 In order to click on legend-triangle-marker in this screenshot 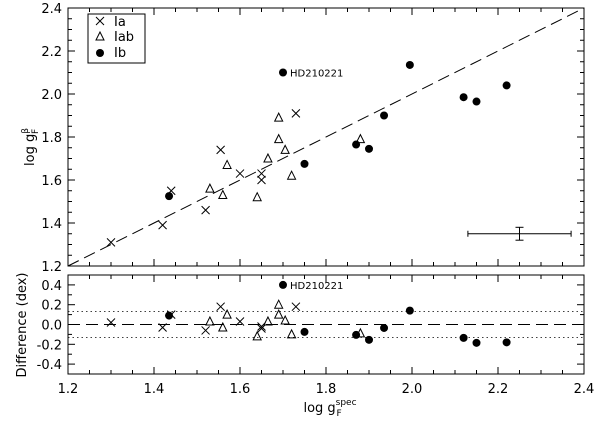, I will do `click(100, 35)`.